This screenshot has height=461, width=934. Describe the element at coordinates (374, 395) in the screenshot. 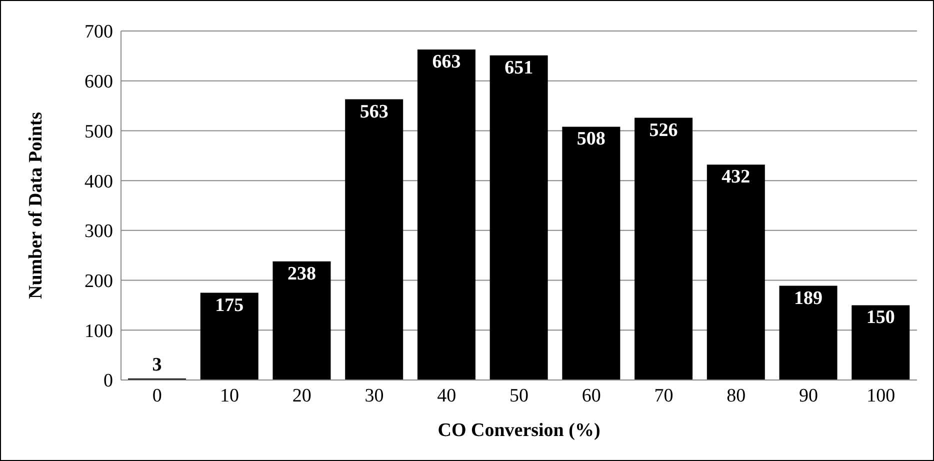

I see `x-tick-label: 30` at that location.